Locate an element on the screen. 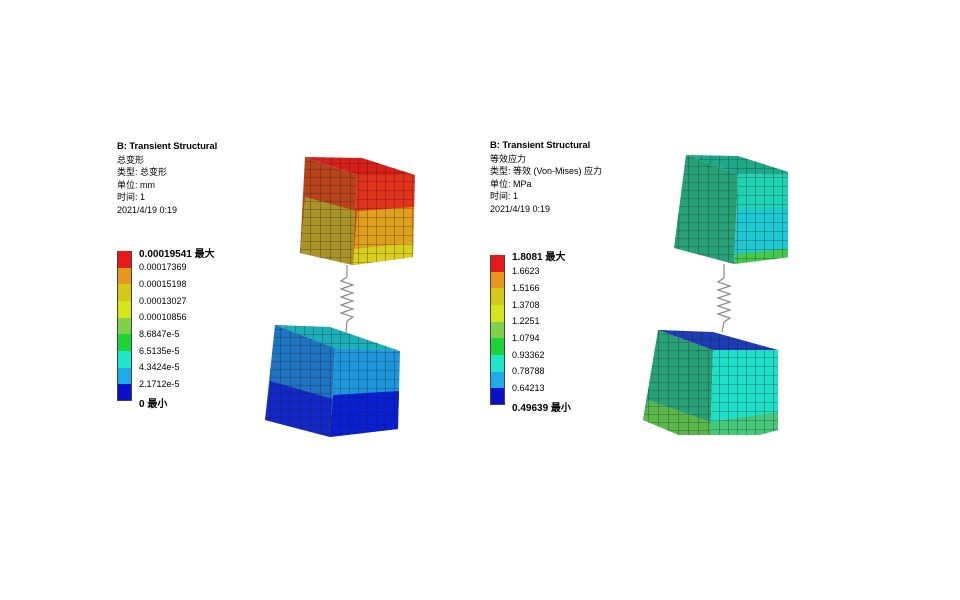 The image size is (960, 600). legend-level-label: 1.6623 is located at coordinates (526, 271).